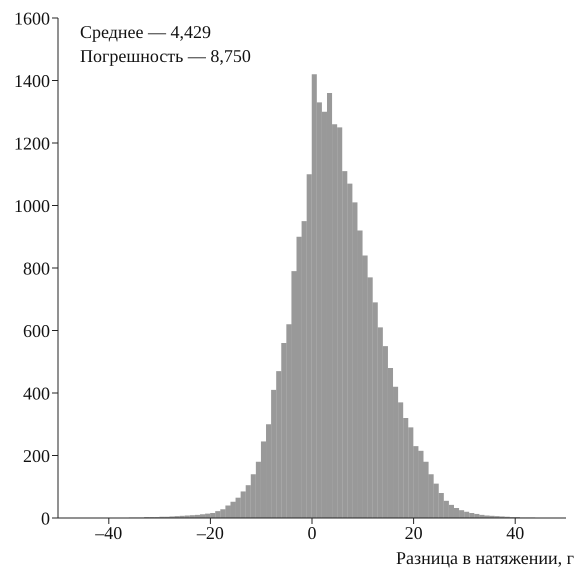 The width and height of the screenshot is (582, 584). I want to click on x-tick-label: 40, so click(515, 532).